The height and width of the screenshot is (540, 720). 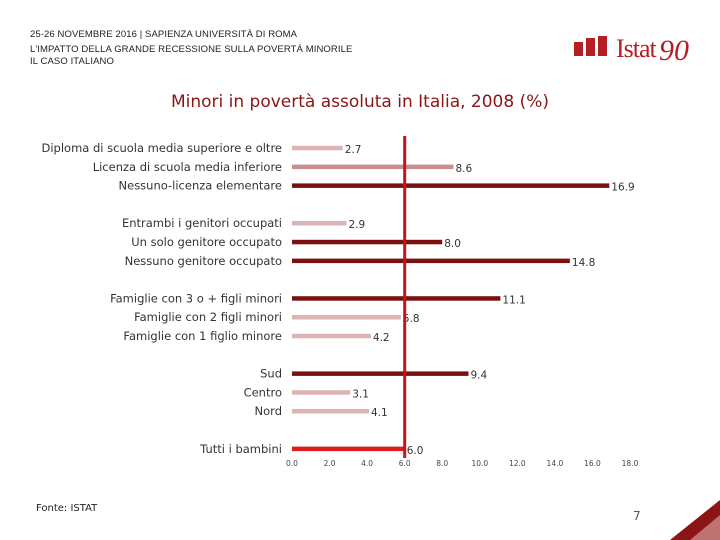 What do you see at coordinates (353, 150) in the screenshot?
I see `data-label: 2.7` at bounding box center [353, 150].